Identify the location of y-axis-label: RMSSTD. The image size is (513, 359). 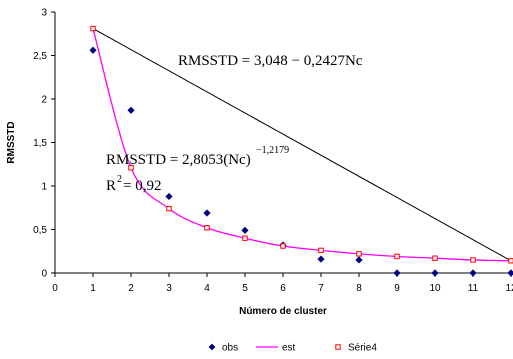
(11, 142).